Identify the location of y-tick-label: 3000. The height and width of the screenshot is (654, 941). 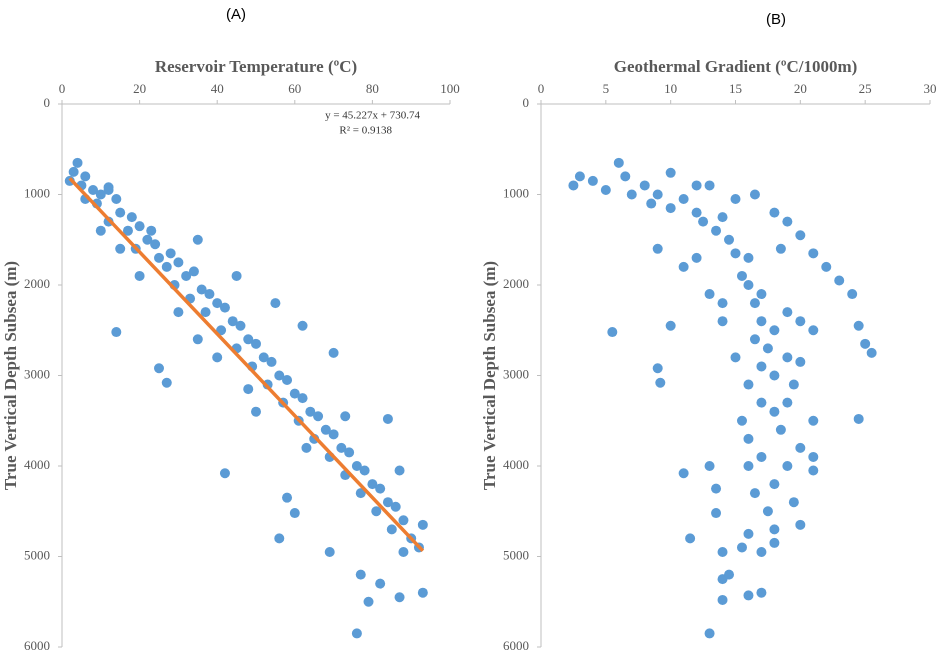
(37, 373).